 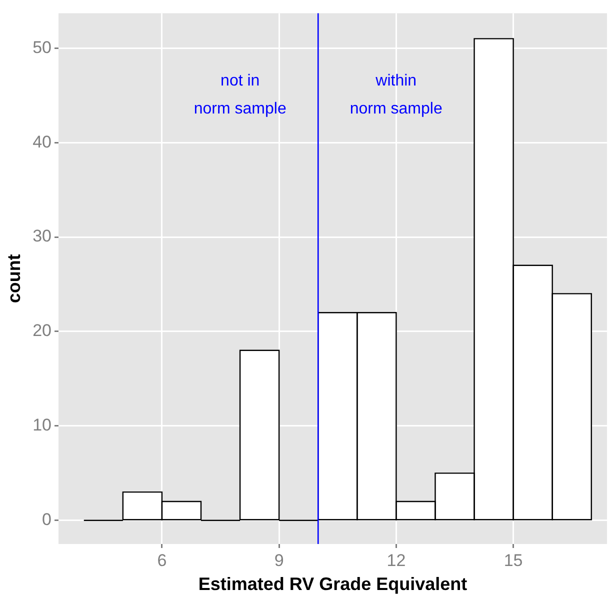 I want to click on x-tick-label: 6, so click(x=162, y=560).